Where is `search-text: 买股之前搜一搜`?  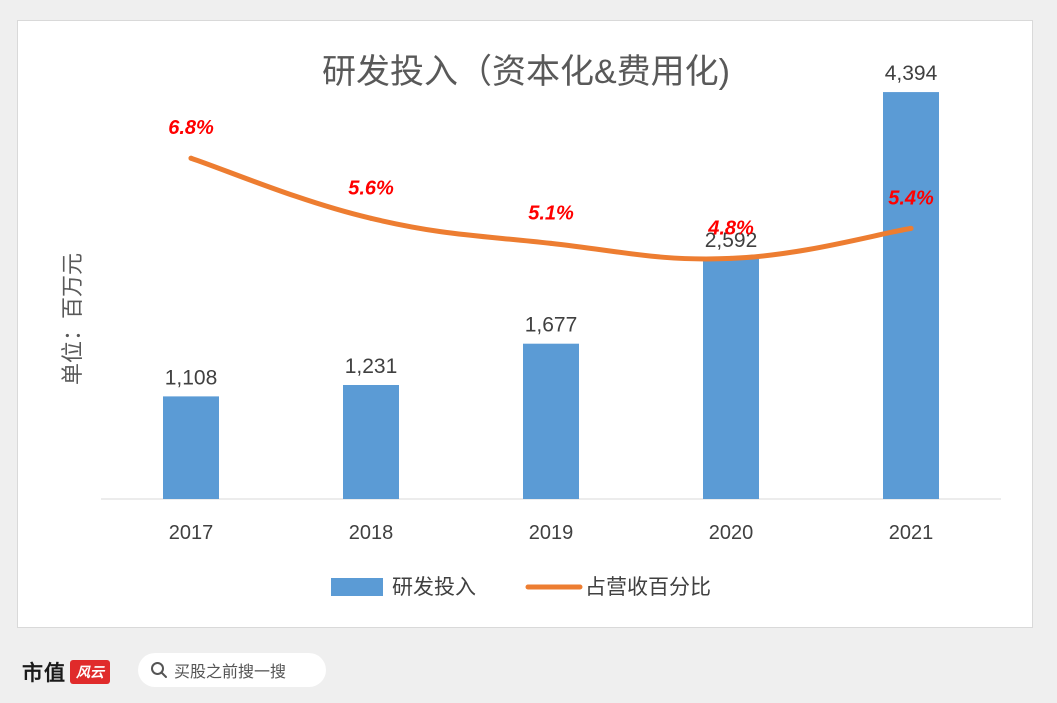 search-text: 买股之前搜一搜 is located at coordinates (230, 671).